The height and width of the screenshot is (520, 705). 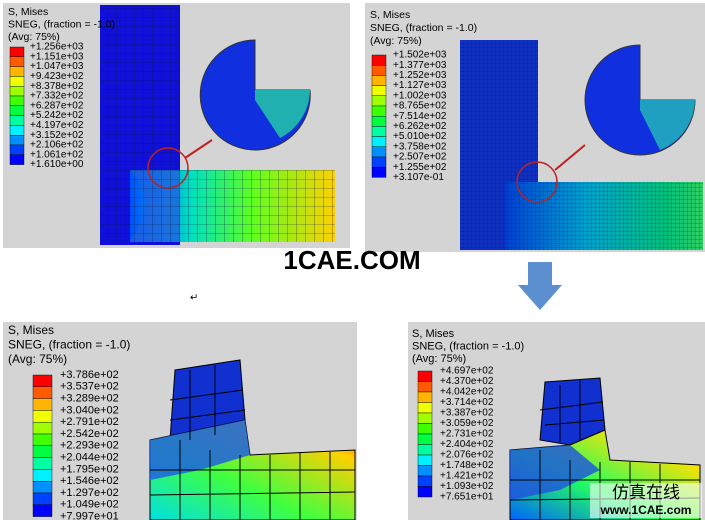 What do you see at coordinates (57, 56) in the screenshot?
I see `legend-label: +1.151e+03` at bounding box center [57, 56].